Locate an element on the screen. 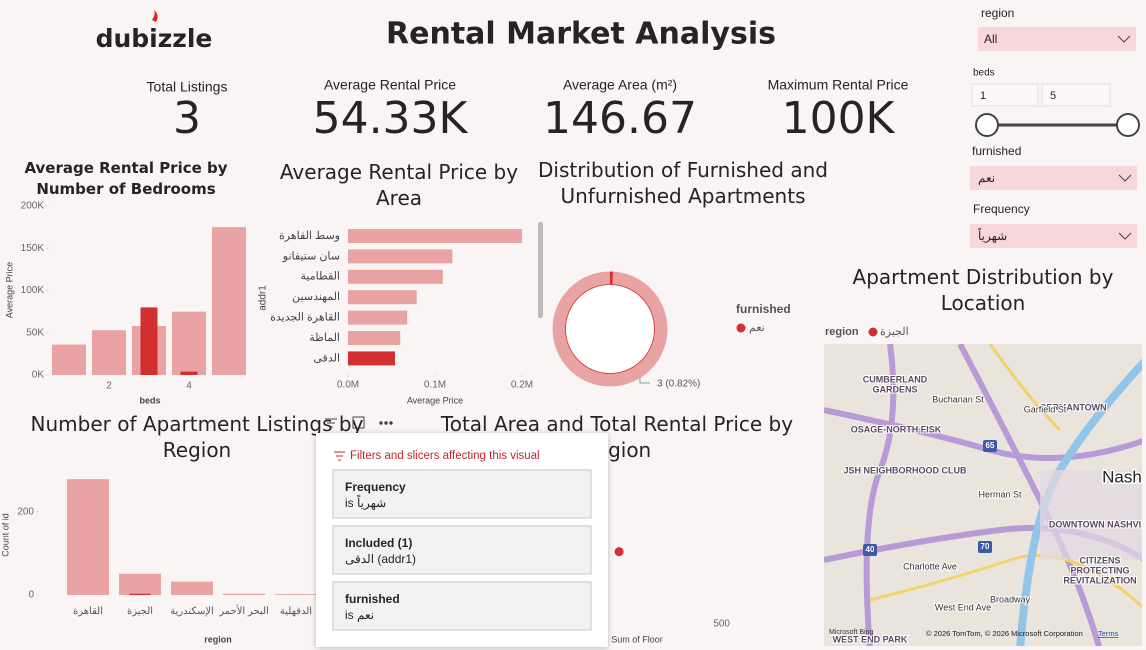  legend-swatch is located at coordinates (873, 332).